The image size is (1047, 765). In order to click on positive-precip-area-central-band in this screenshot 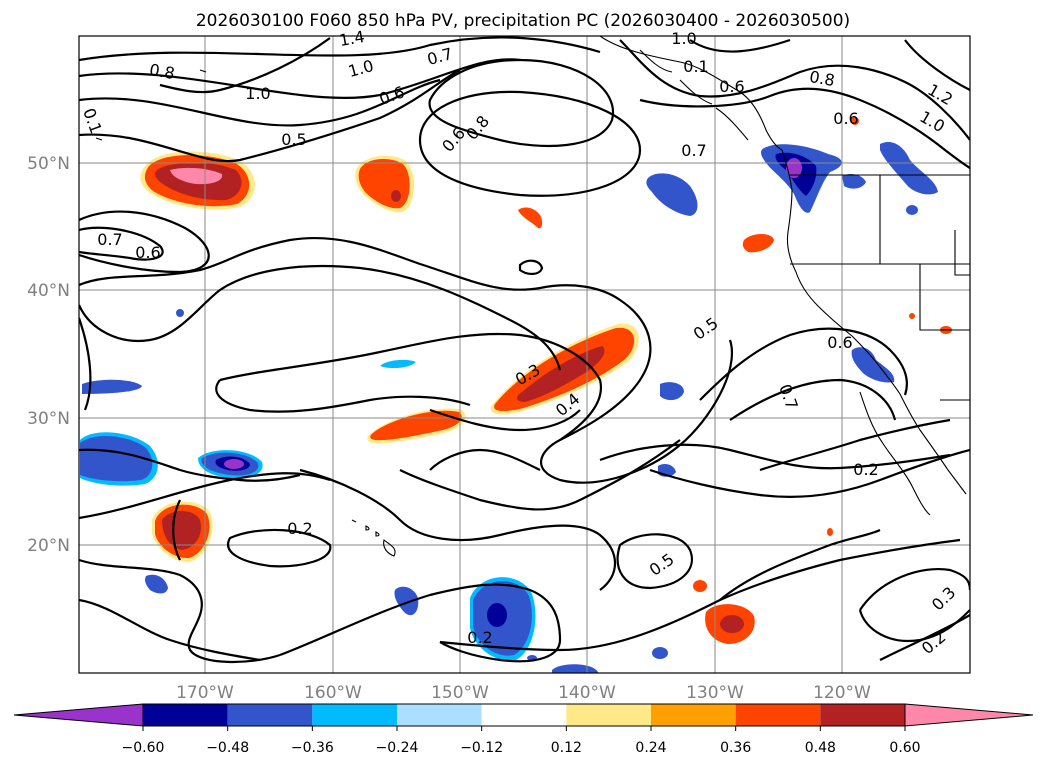, I will do `click(503, 383)`.